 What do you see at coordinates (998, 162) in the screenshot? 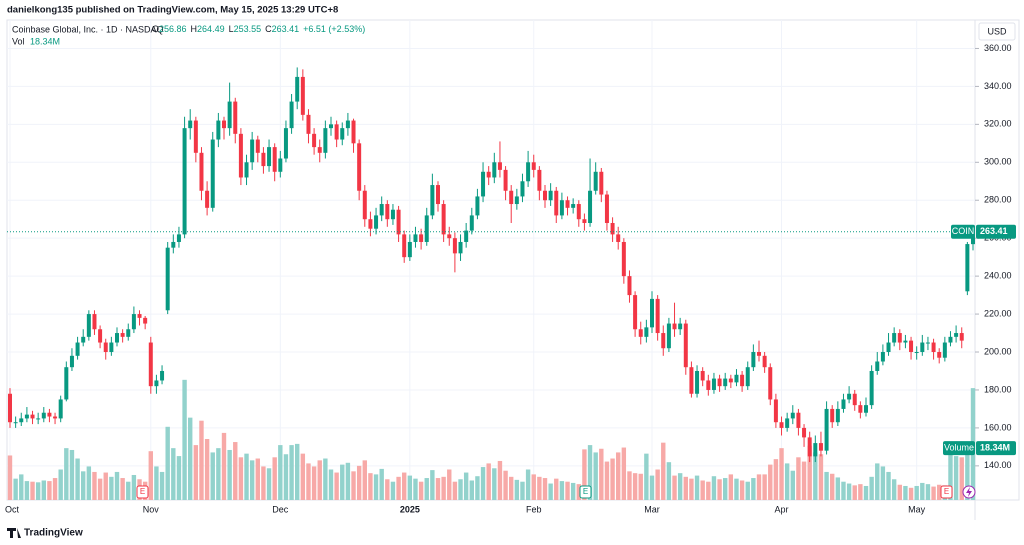
I see `y-tick-label: 300.00` at bounding box center [998, 162].